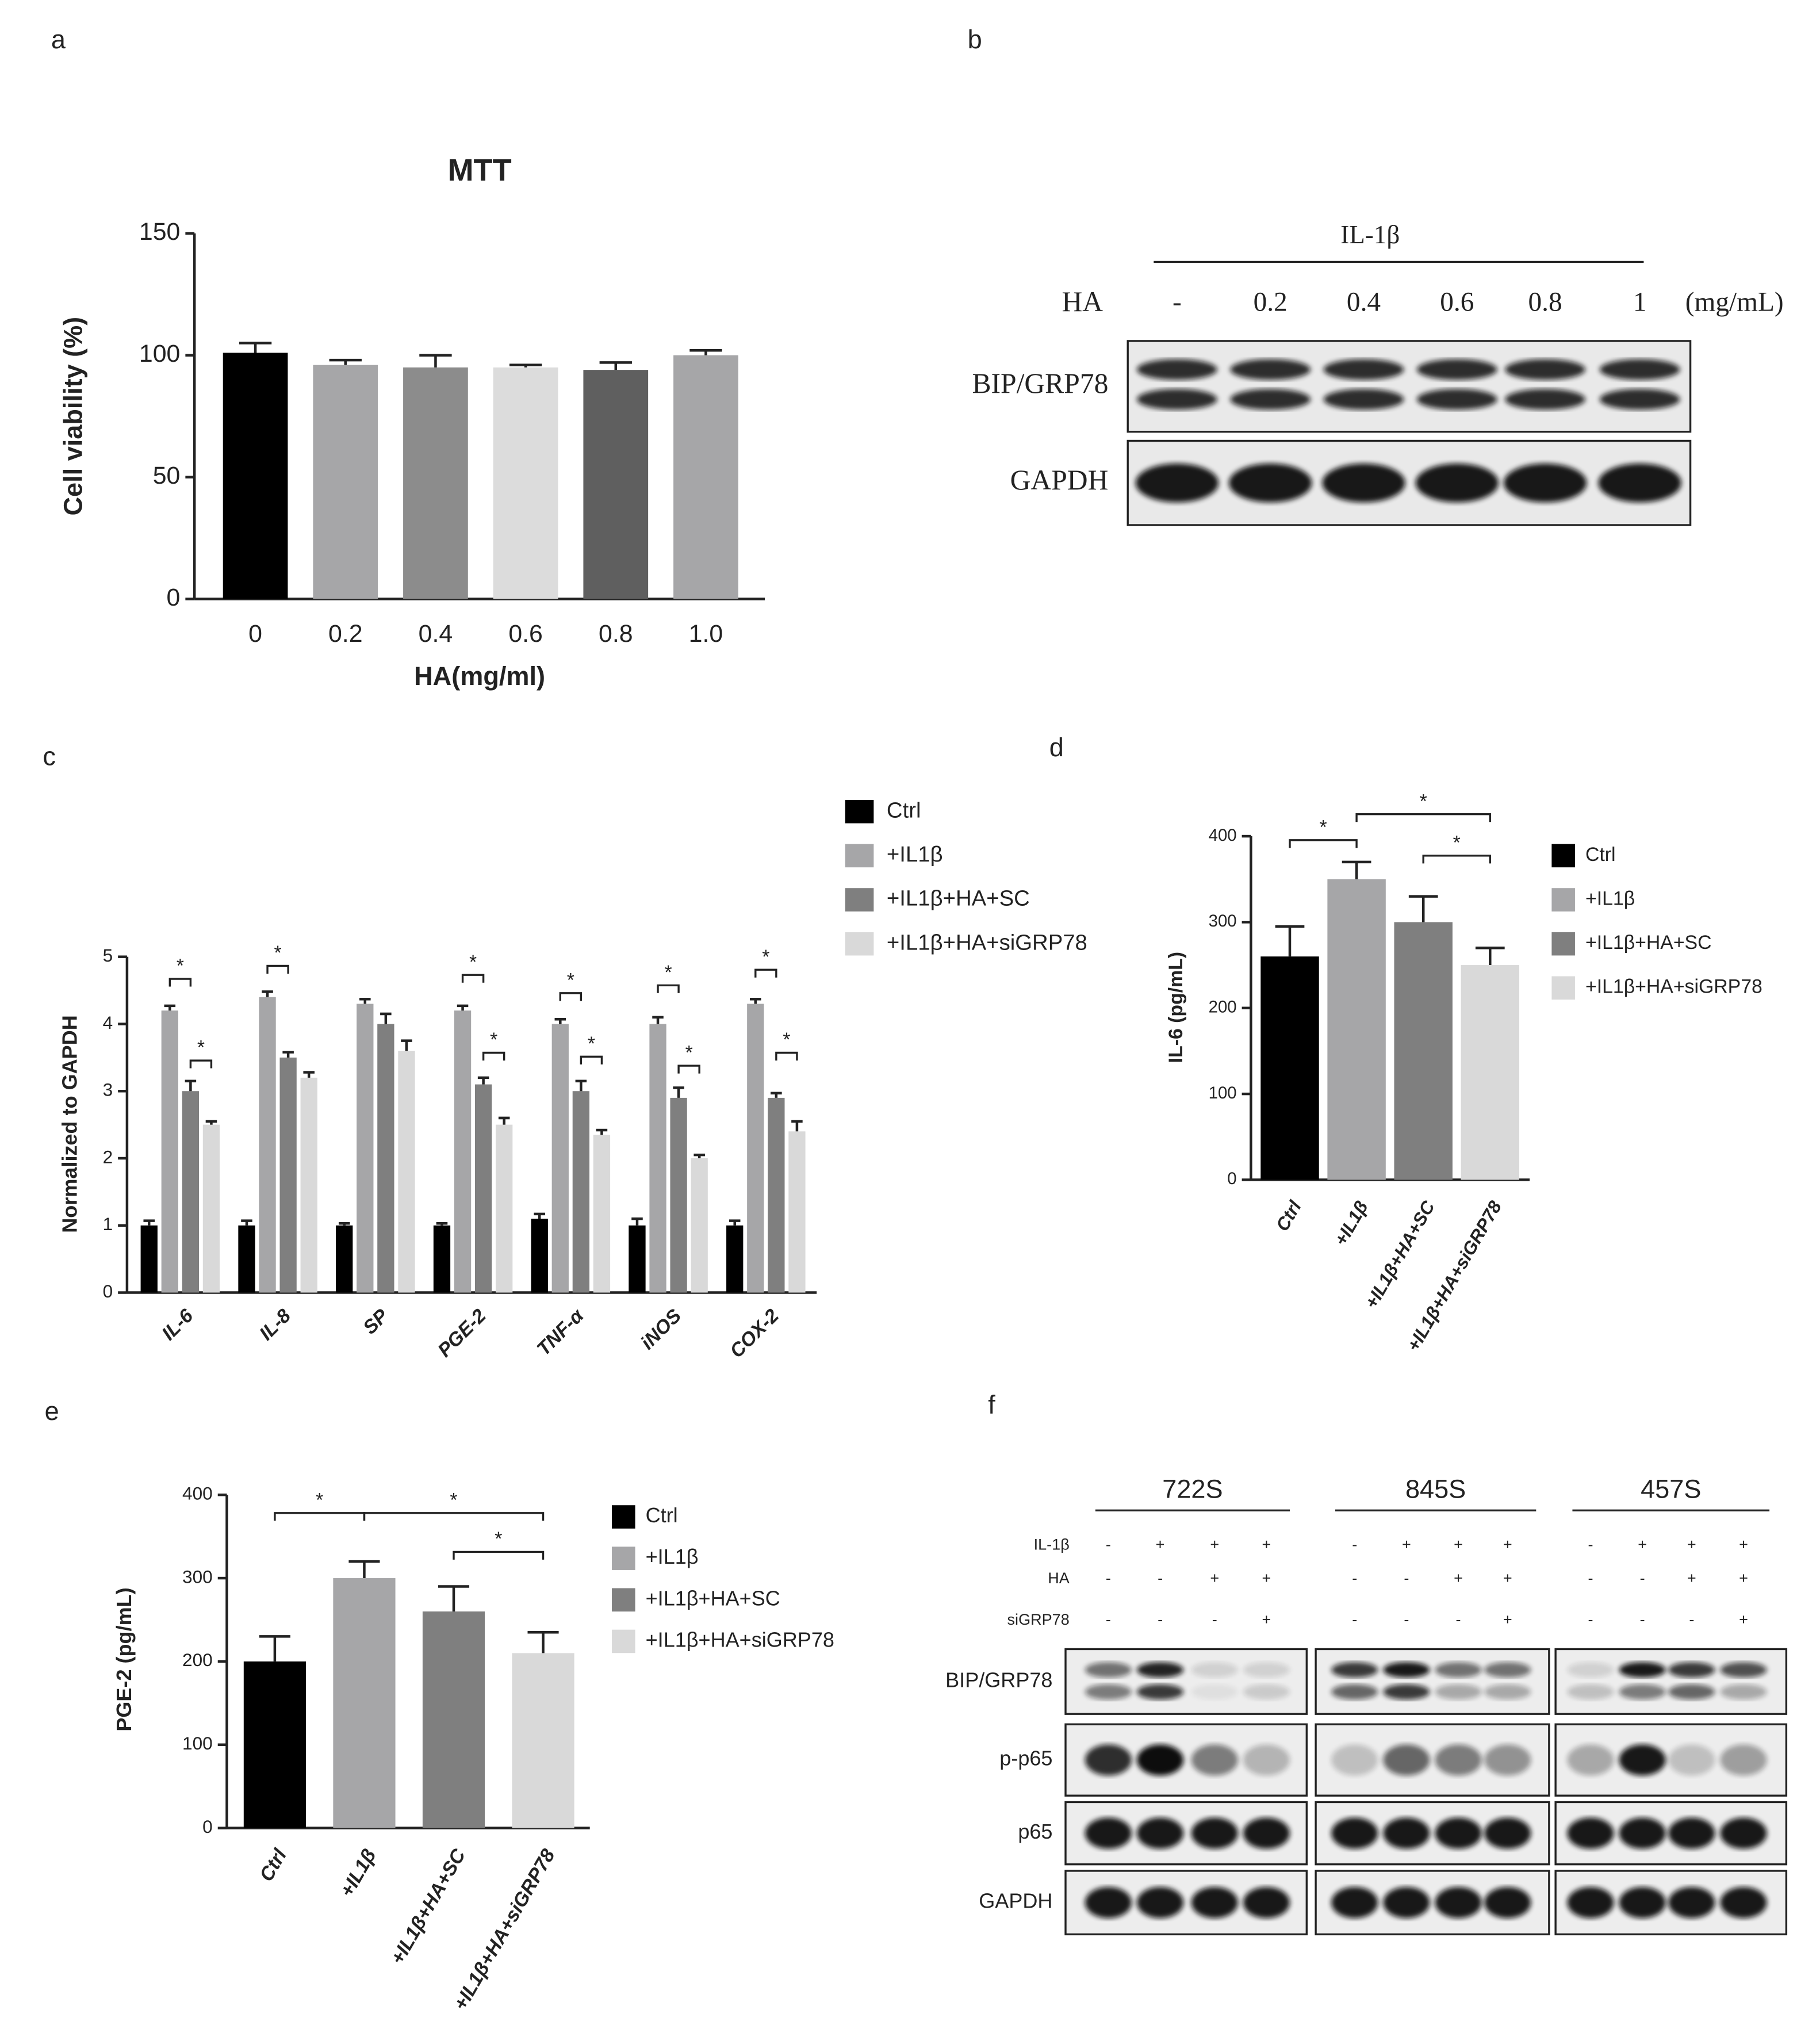  Describe the element at coordinates (1083, 301) in the screenshot. I see `dose-label: HA` at that location.